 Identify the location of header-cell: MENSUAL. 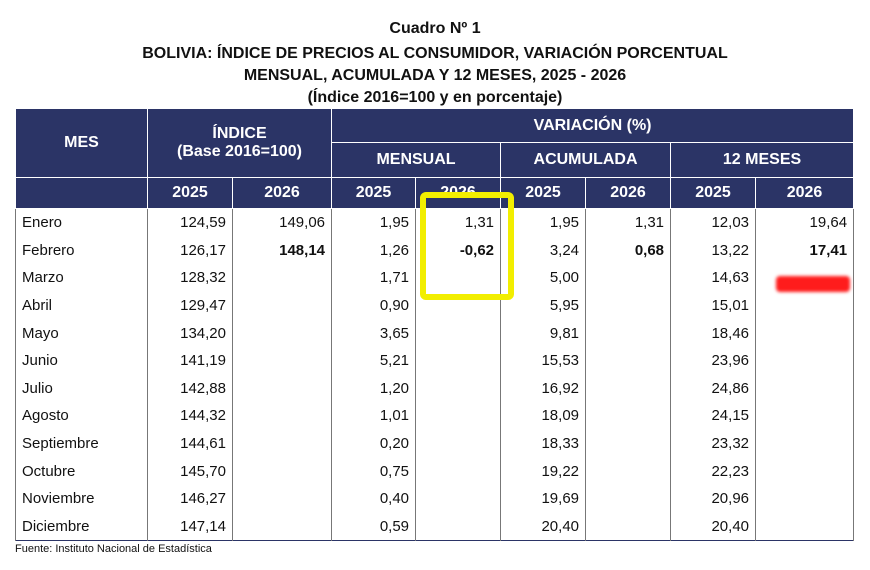
(416, 160).